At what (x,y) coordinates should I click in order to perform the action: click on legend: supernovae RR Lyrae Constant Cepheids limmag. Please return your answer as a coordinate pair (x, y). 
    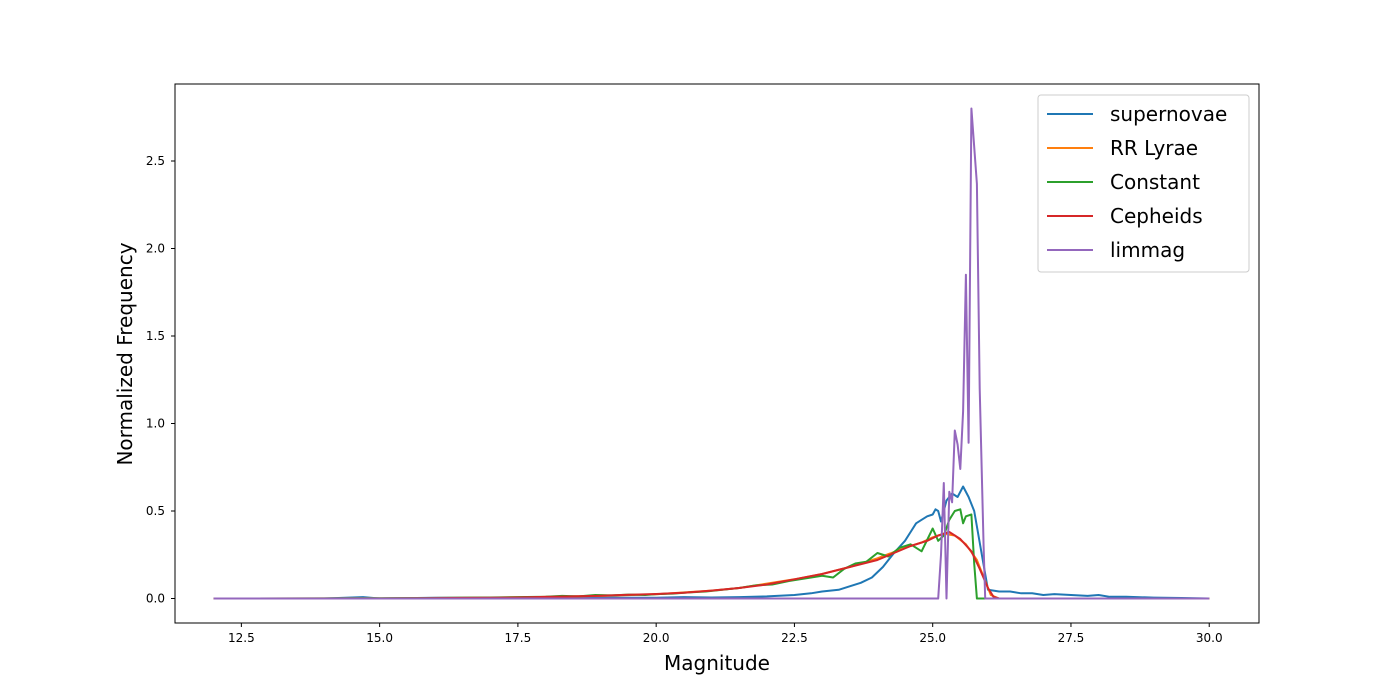
    Looking at the image, I should click on (1143, 183).